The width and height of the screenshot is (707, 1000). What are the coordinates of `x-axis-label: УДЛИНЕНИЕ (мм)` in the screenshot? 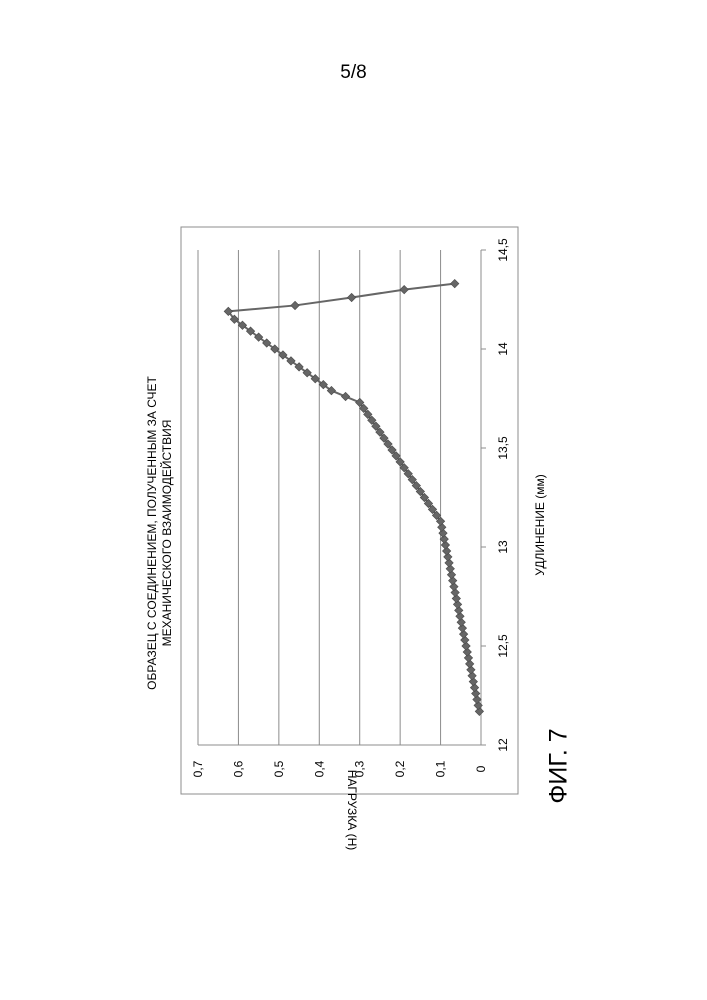 It's located at (540, 525).